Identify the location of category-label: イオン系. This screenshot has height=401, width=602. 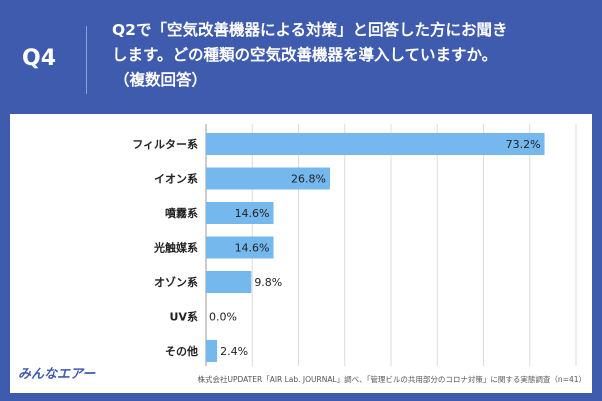
(176, 179).